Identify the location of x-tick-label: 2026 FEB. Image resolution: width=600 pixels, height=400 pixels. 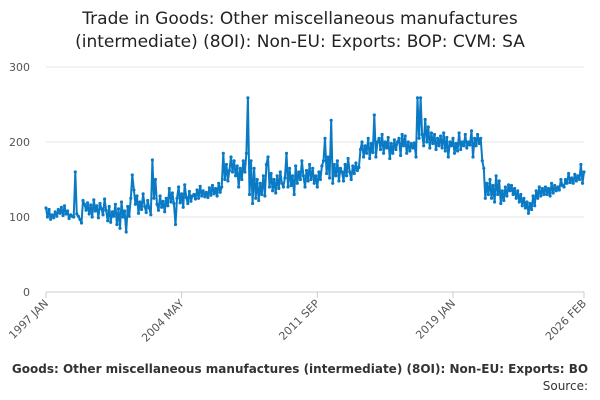
(566, 320).